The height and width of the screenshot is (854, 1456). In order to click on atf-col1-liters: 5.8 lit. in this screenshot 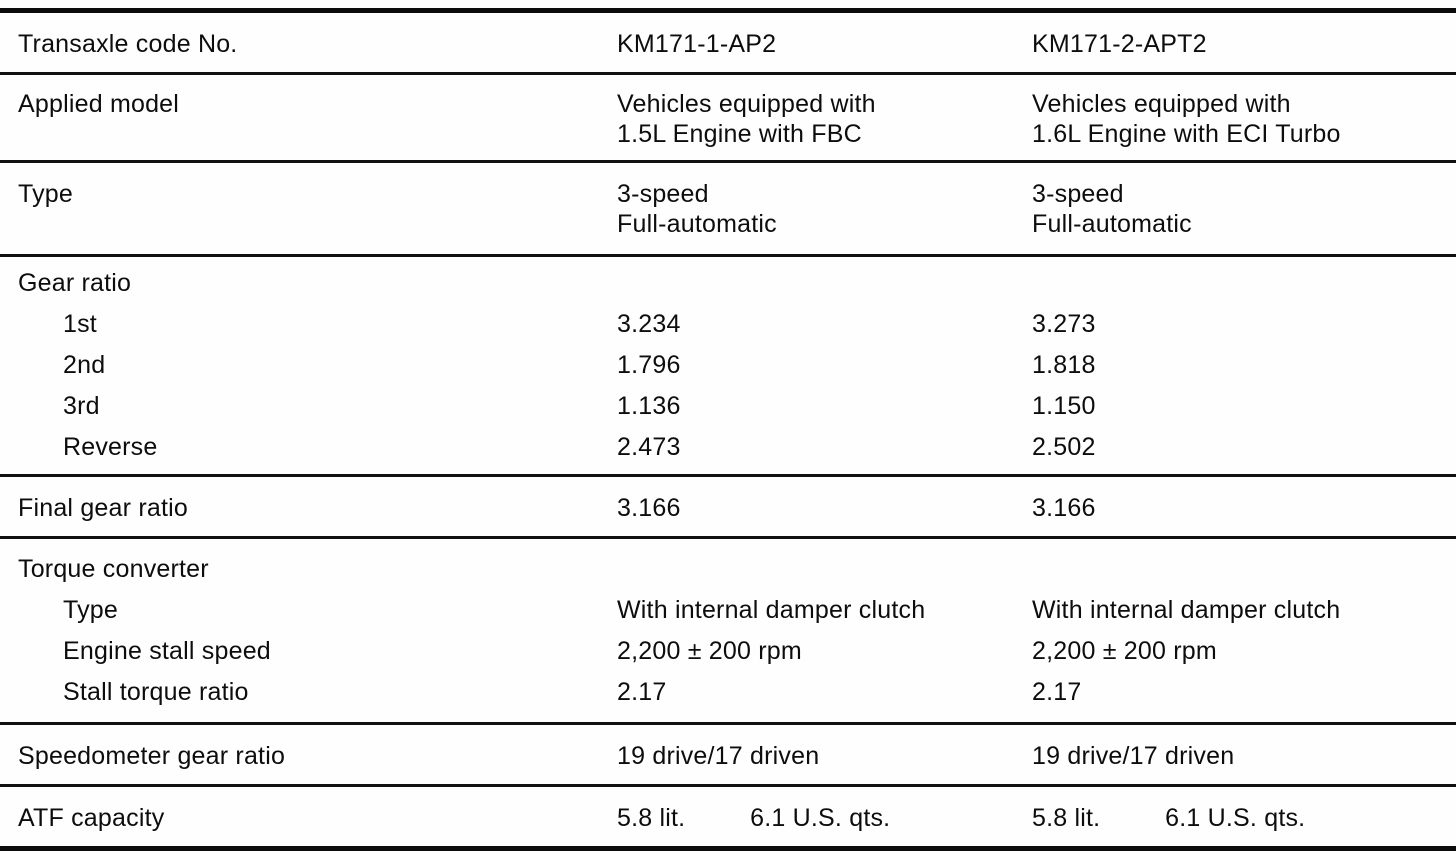, I will do `click(651, 818)`.